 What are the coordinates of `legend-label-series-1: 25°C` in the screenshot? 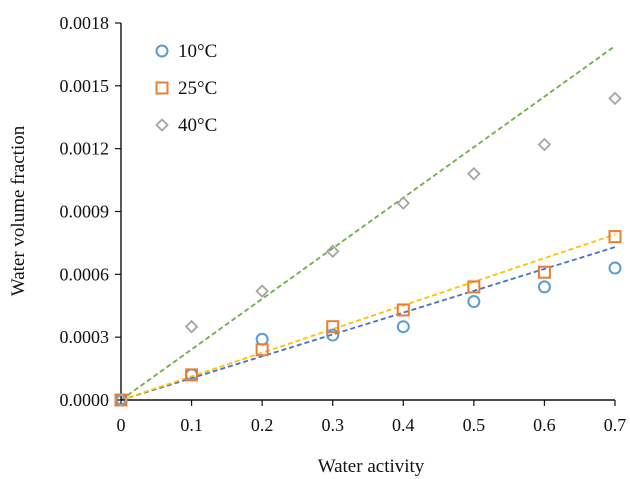 It's located at (197, 88).